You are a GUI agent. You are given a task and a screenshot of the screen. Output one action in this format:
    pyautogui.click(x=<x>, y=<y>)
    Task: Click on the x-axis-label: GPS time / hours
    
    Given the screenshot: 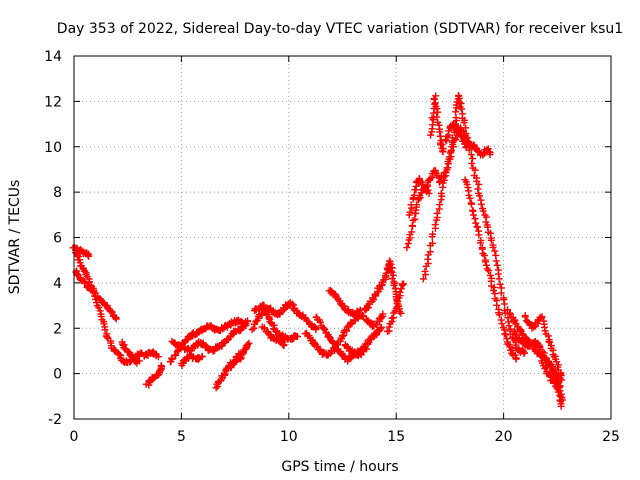 What is the action you would take?
    pyautogui.click(x=339, y=467)
    